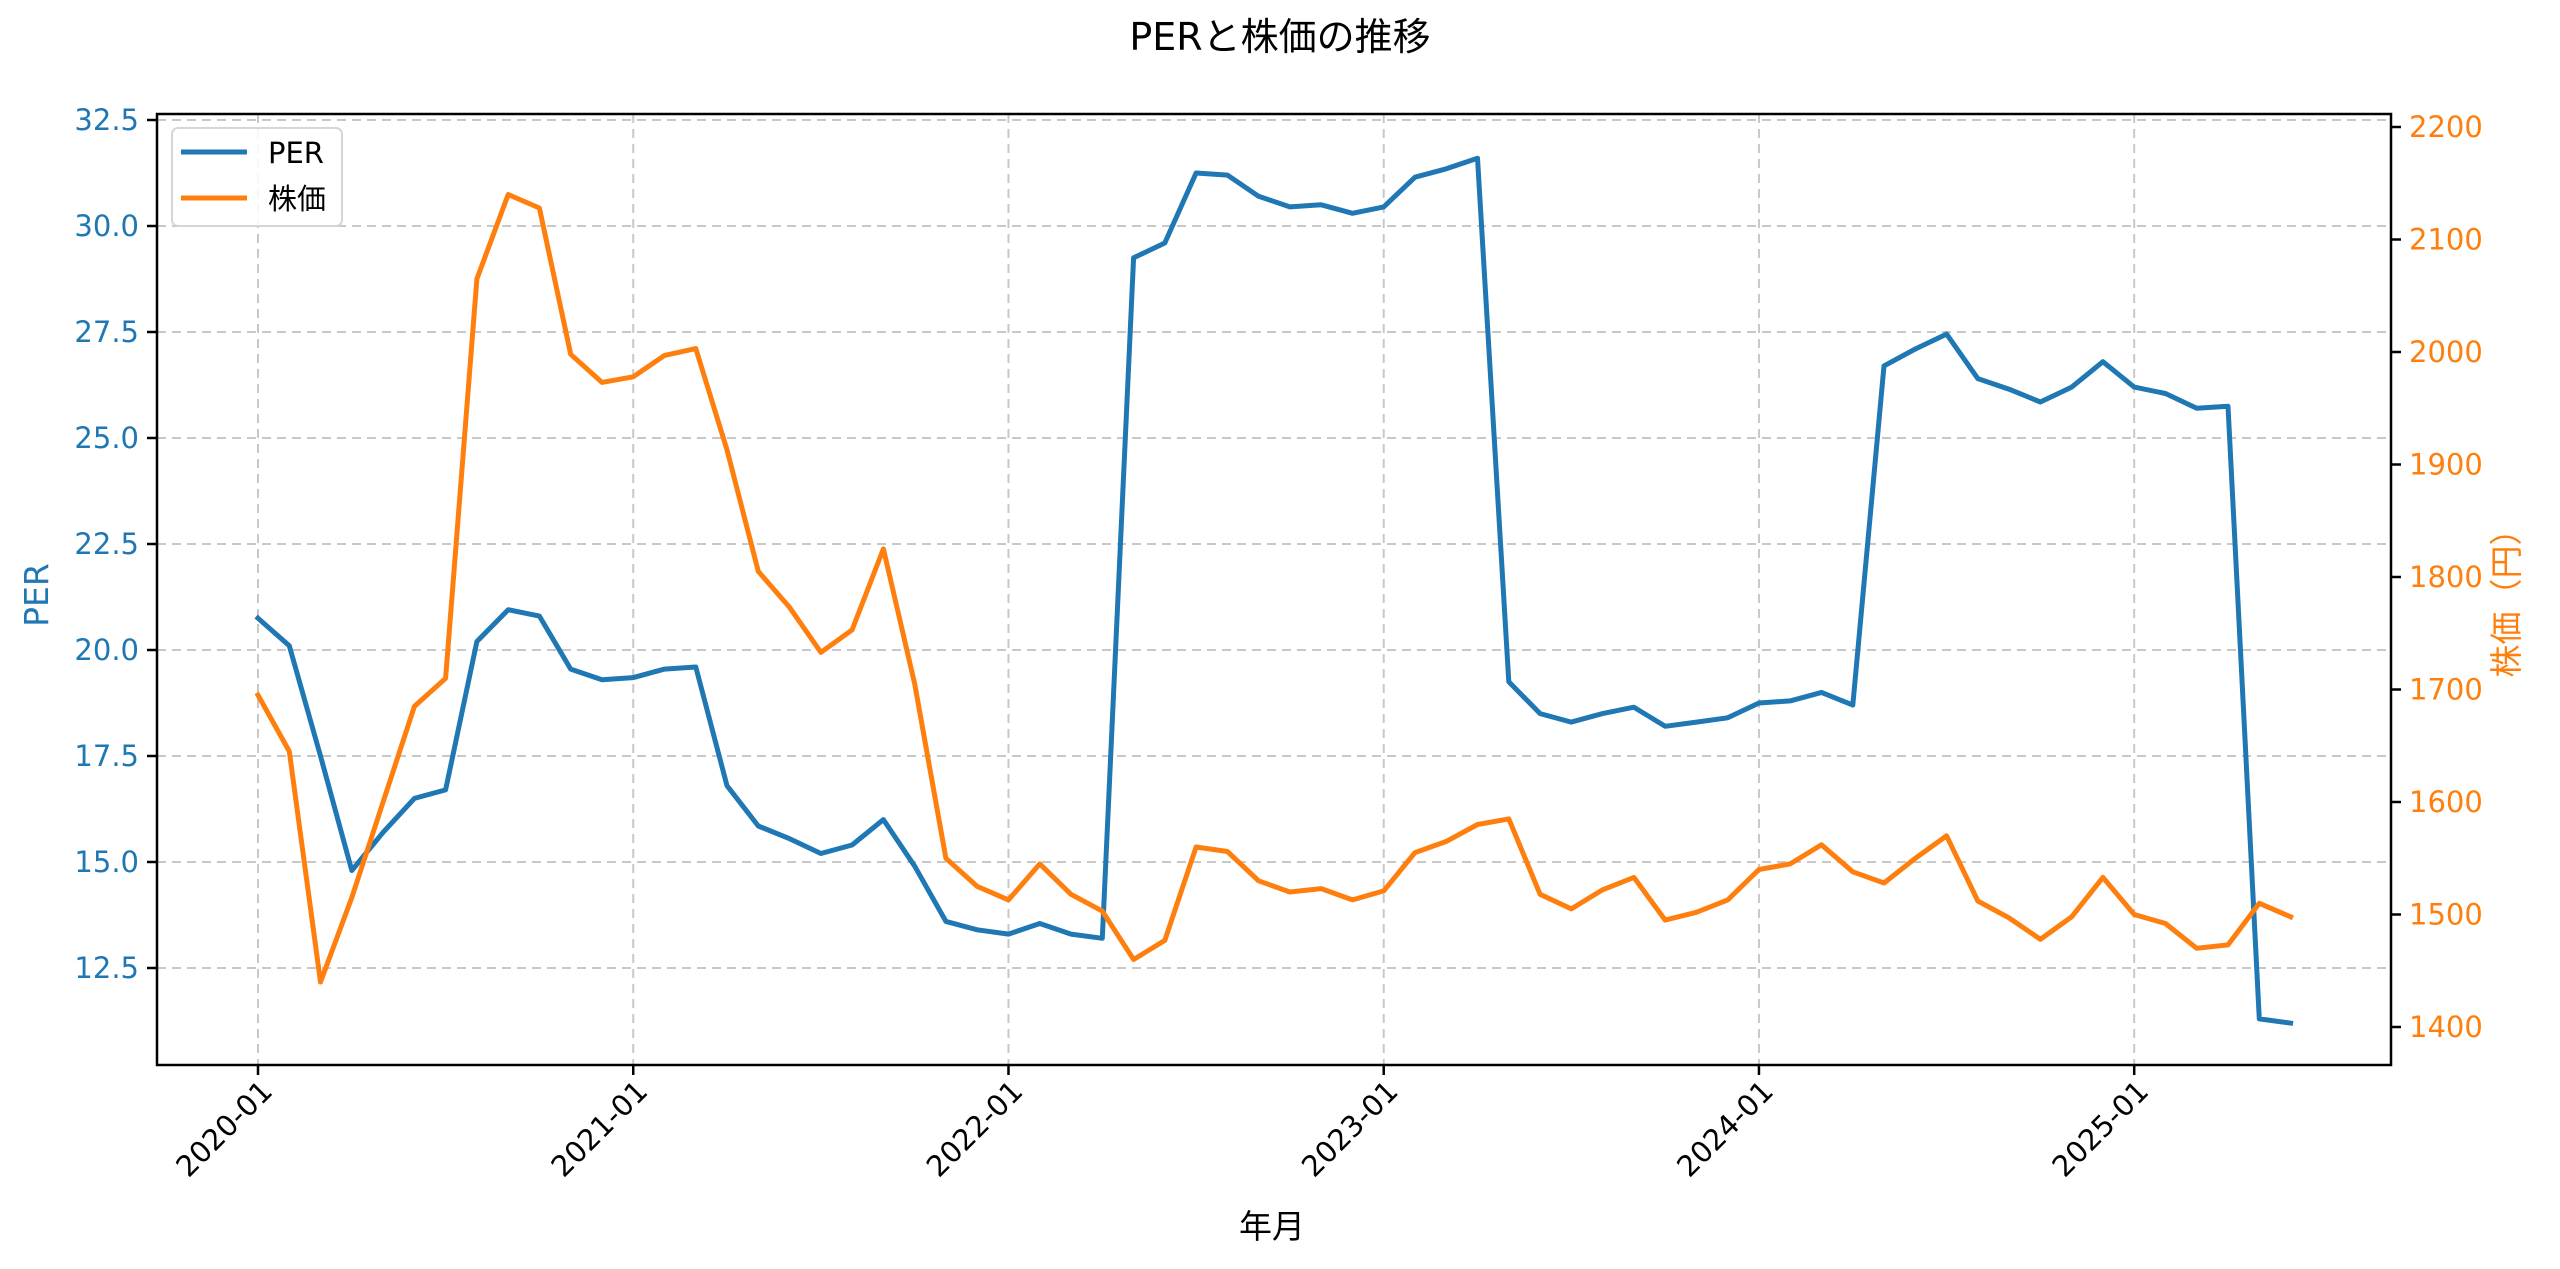  What do you see at coordinates (975, 1129) in the screenshot?
I see `x-tick-label: 2022-01` at bounding box center [975, 1129].